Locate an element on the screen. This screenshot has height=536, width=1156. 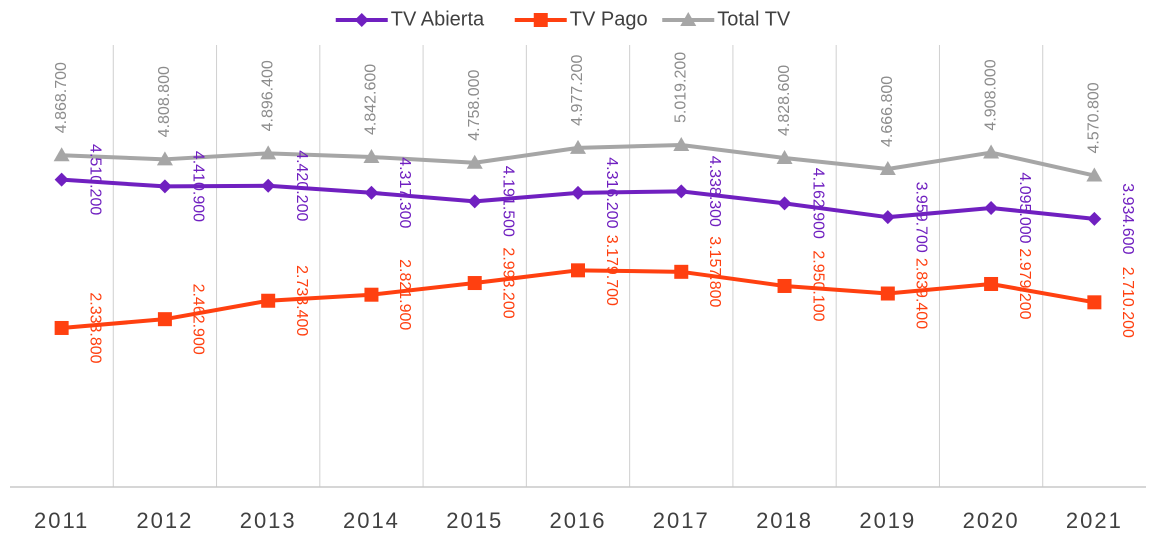
legend: TV Abierta TV Pago Total TV is located at coordinates (563, 19).